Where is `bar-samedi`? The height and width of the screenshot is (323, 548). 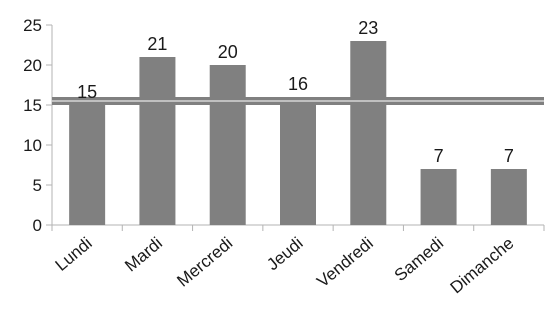 bar-samedi is located at coordinates (438, 197).